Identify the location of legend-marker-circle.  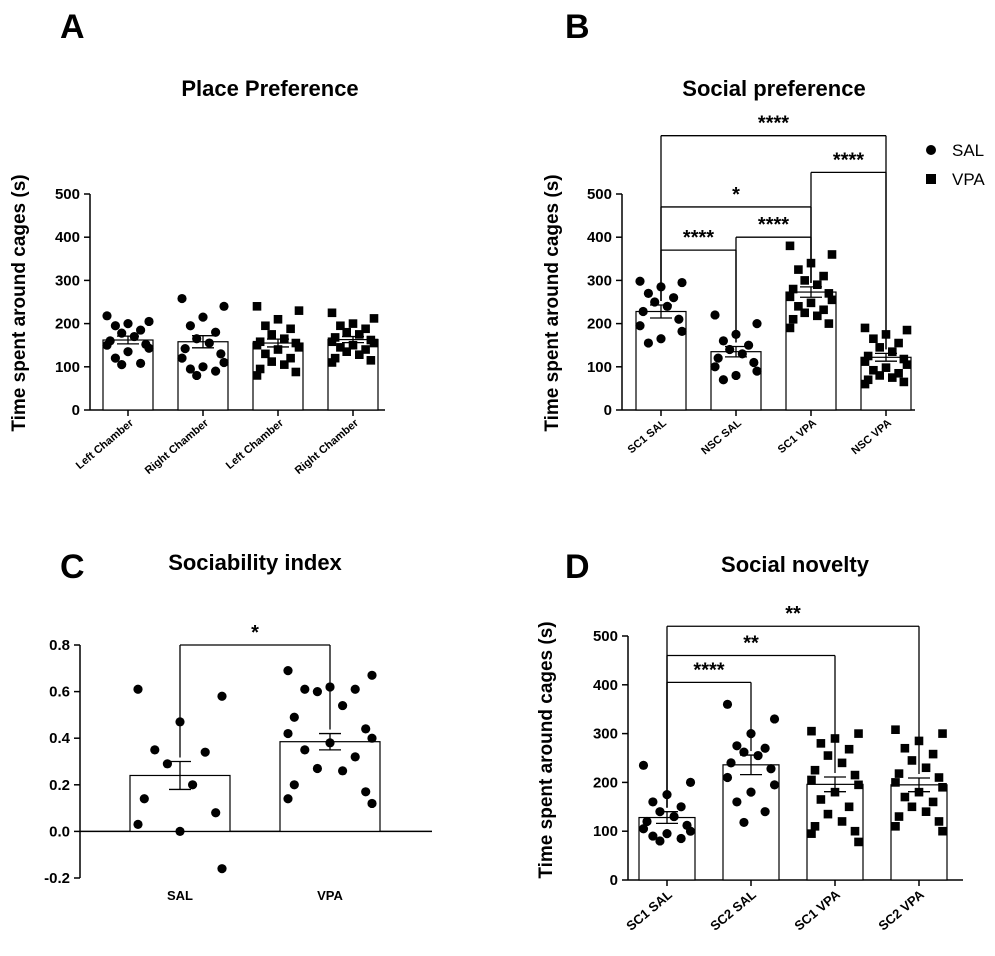
(931, 150).